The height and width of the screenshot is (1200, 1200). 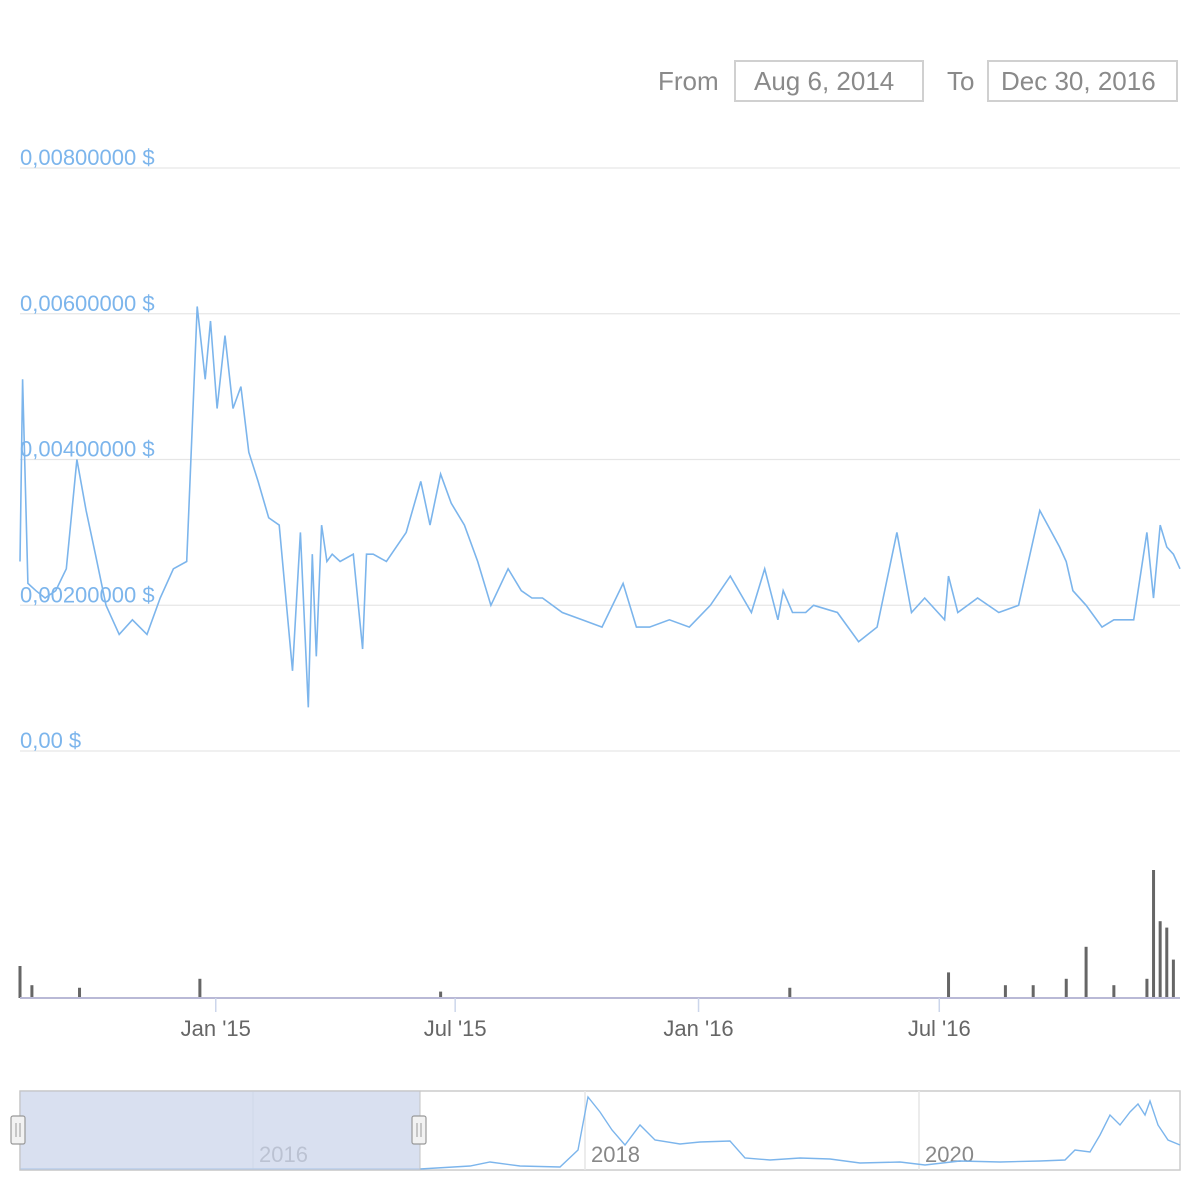 What do you see at coordinates (615, 1154) in the screenshot?
I see `navigator-tick-label: 2018` at bounding box center [615, 1154].